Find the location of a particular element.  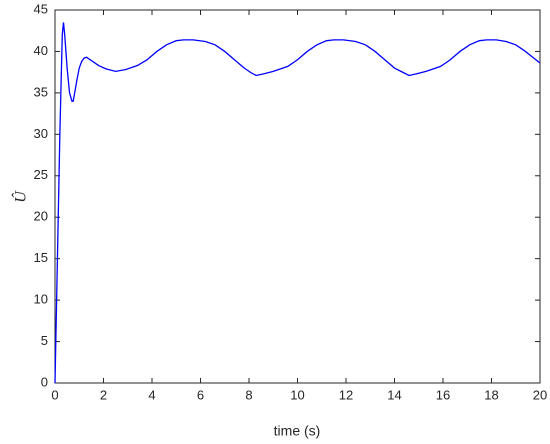

x-tick-label: 6 is located at coordinates (200, 394).